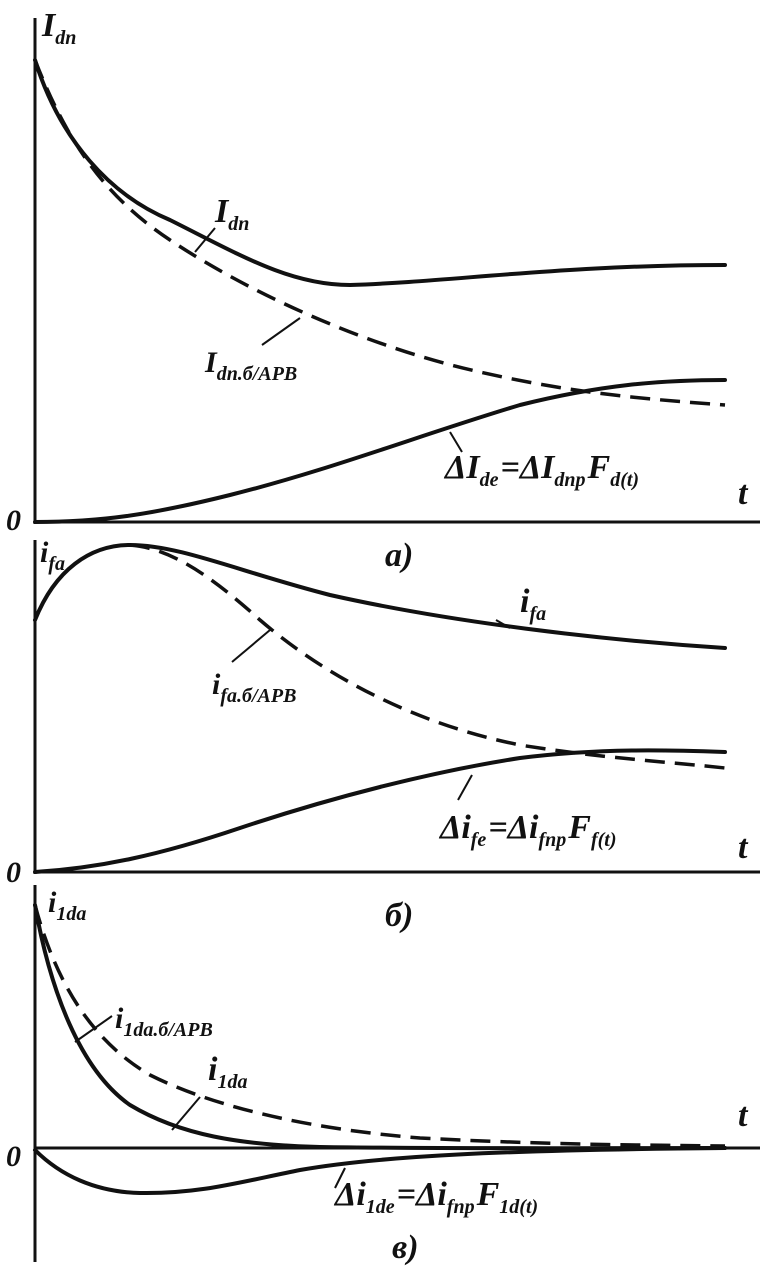 The width and height of the screenshot is (760, 1276). Describe the element at coordinates (258, 696) in the screenshot. I see `subscript: fa.б/АРВ` at that location.